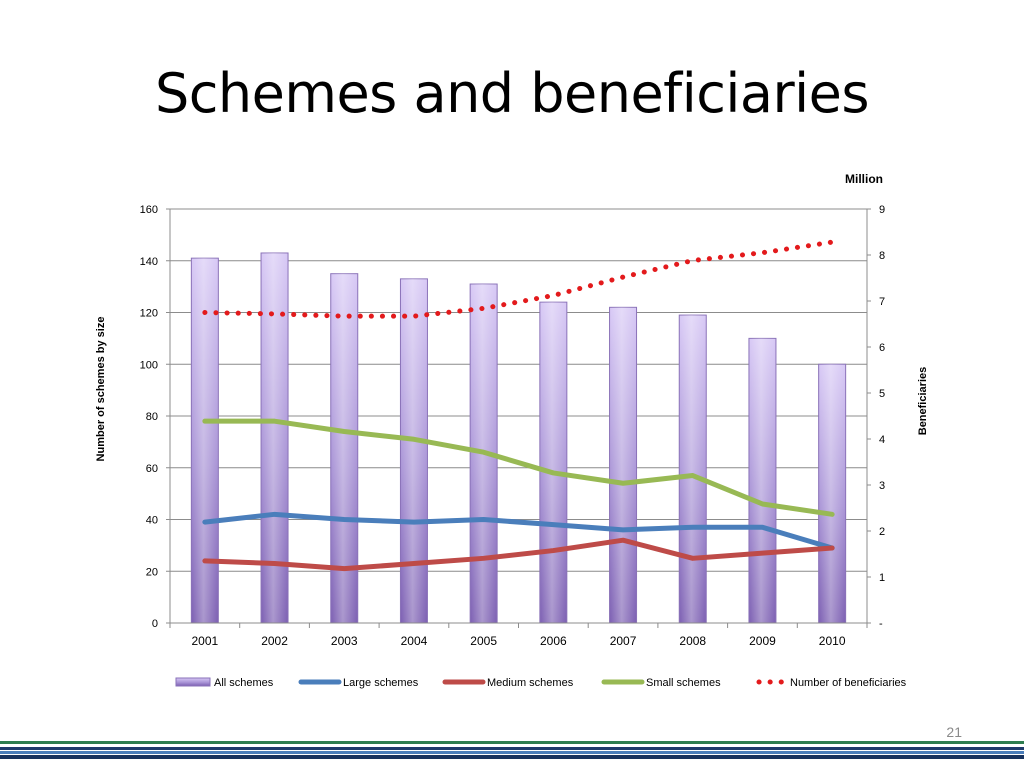 Image resolution: width=1024 pixels, height=768 pixels. I want to click on x-tick-label: 2007, so click(623, 641).